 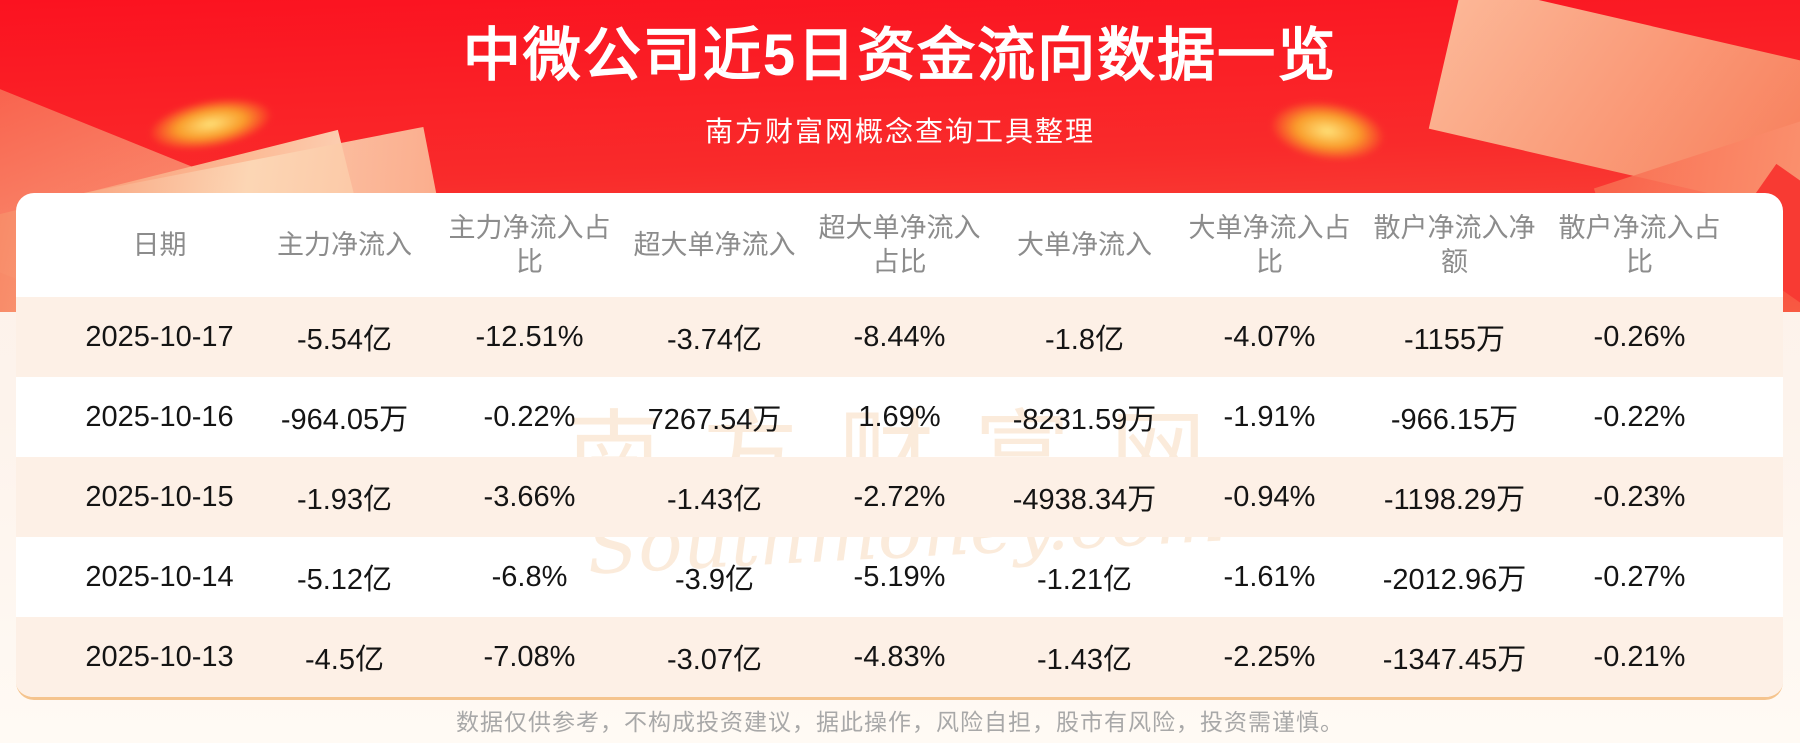 I want to click on table-cell: -1.93亿, so click(x=344, y=500).